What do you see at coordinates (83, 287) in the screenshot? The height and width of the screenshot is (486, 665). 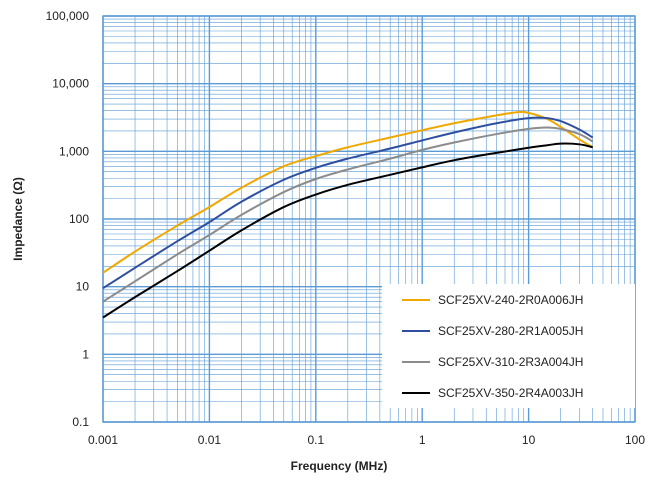 I see `y-tick-label: 10` at bounding box center [83, 287].